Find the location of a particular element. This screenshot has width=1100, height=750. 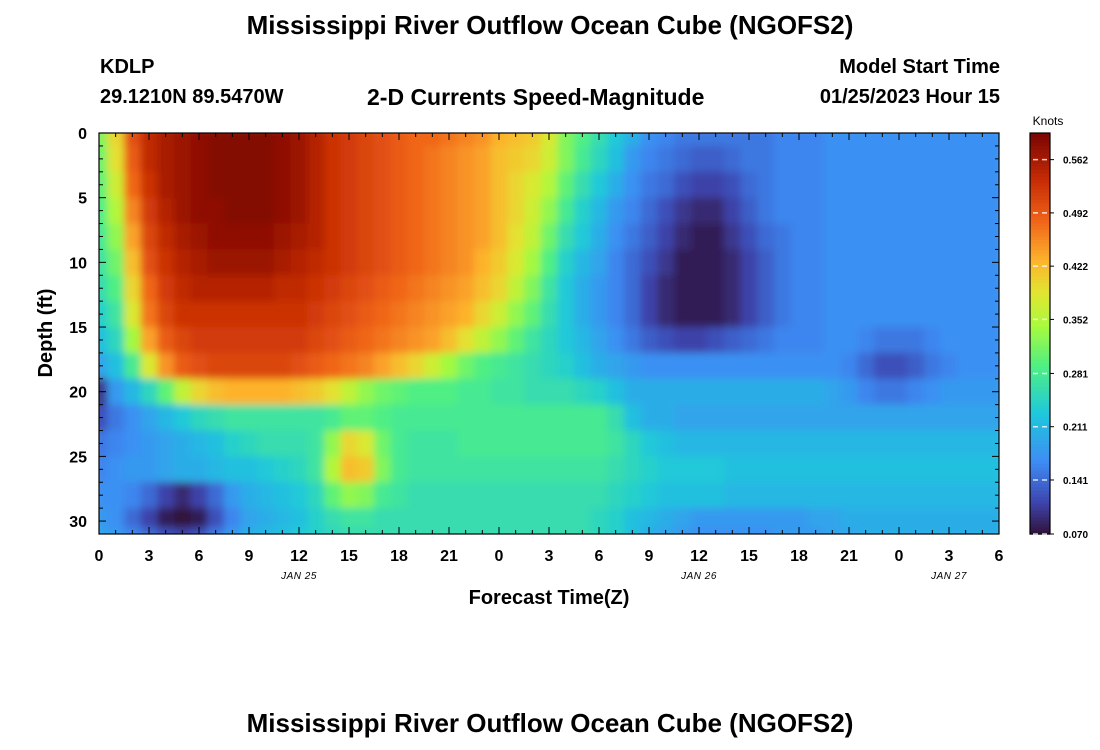

colorbar-unit: Knots is located at coordinates (1048, 121).